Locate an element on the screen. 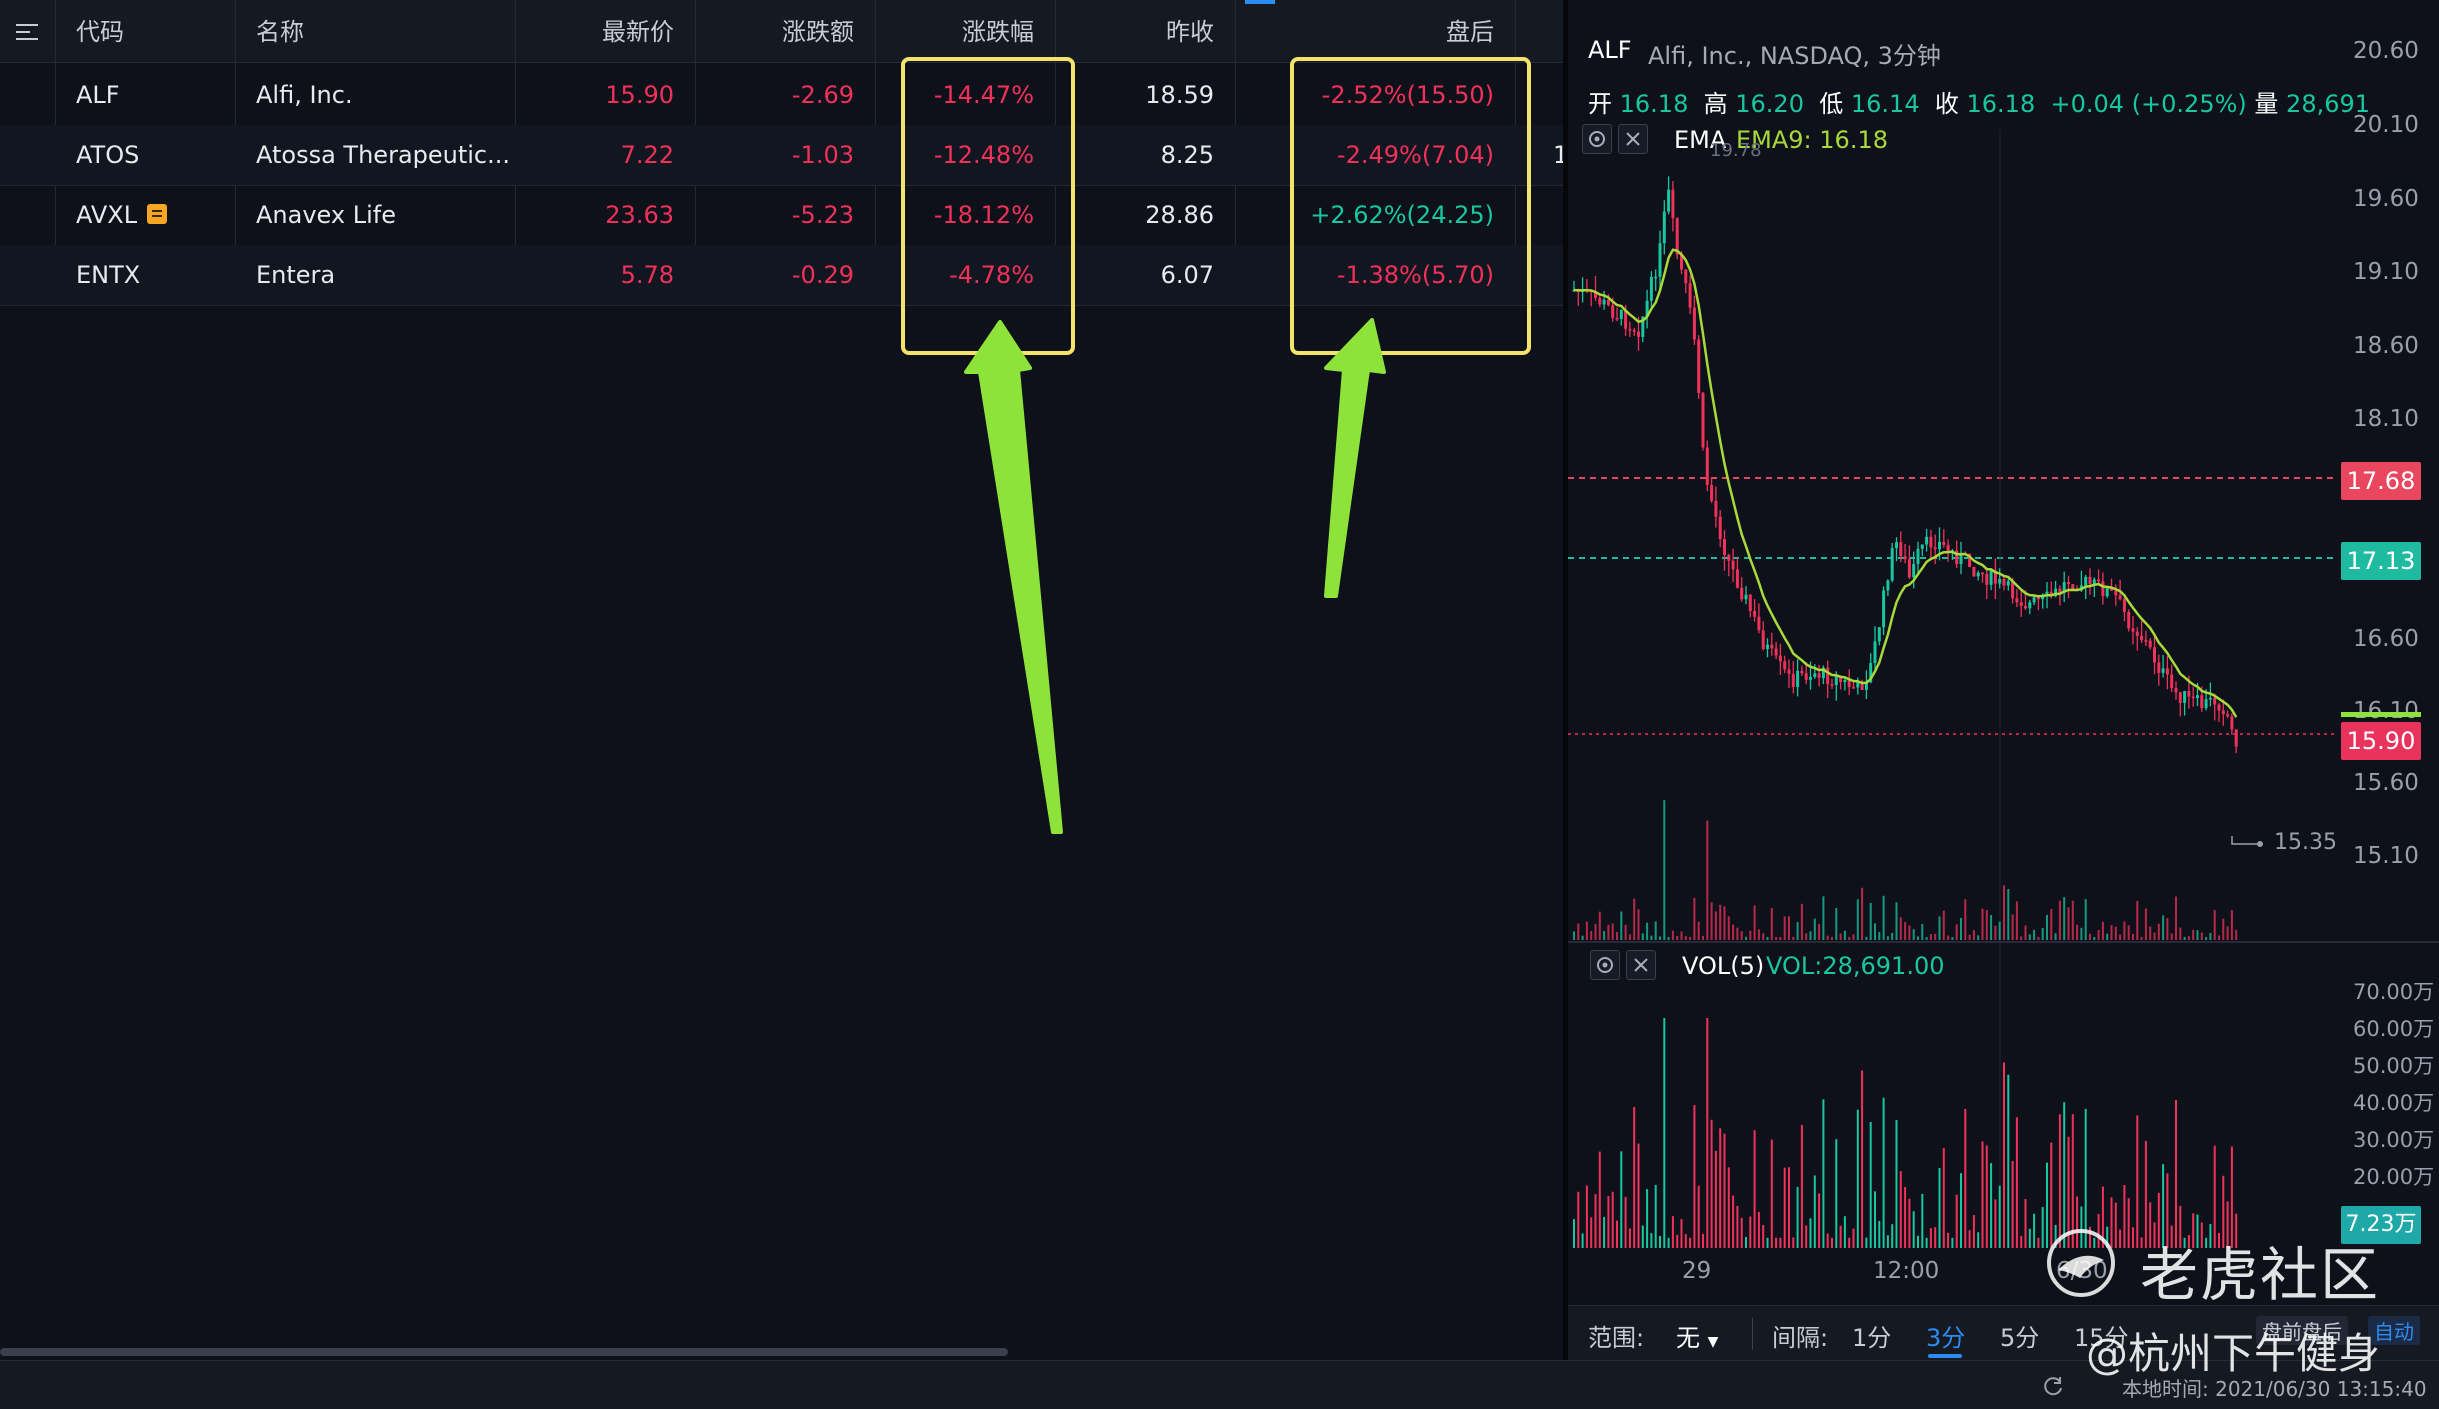 This screenshot has height=1409, width=2439. header-prev-close: 昨收 is located at coordinates (1190, 32).